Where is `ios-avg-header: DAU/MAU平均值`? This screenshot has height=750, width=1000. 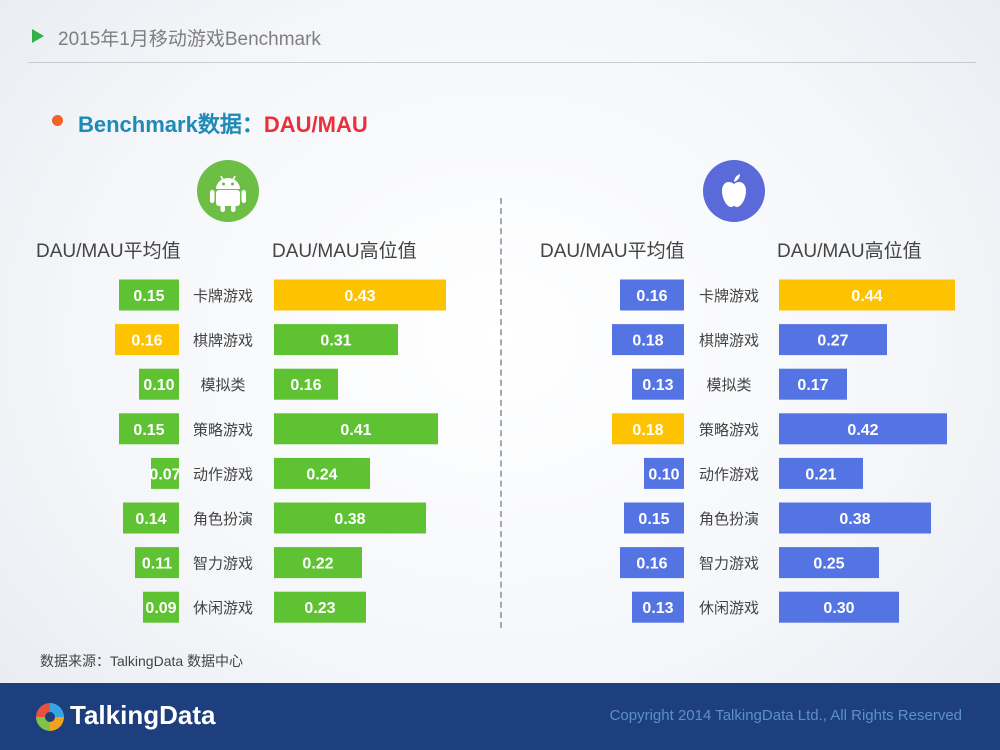 ios-avg-header: DAU/MAU平均值 is located at coordinates (612, 251).